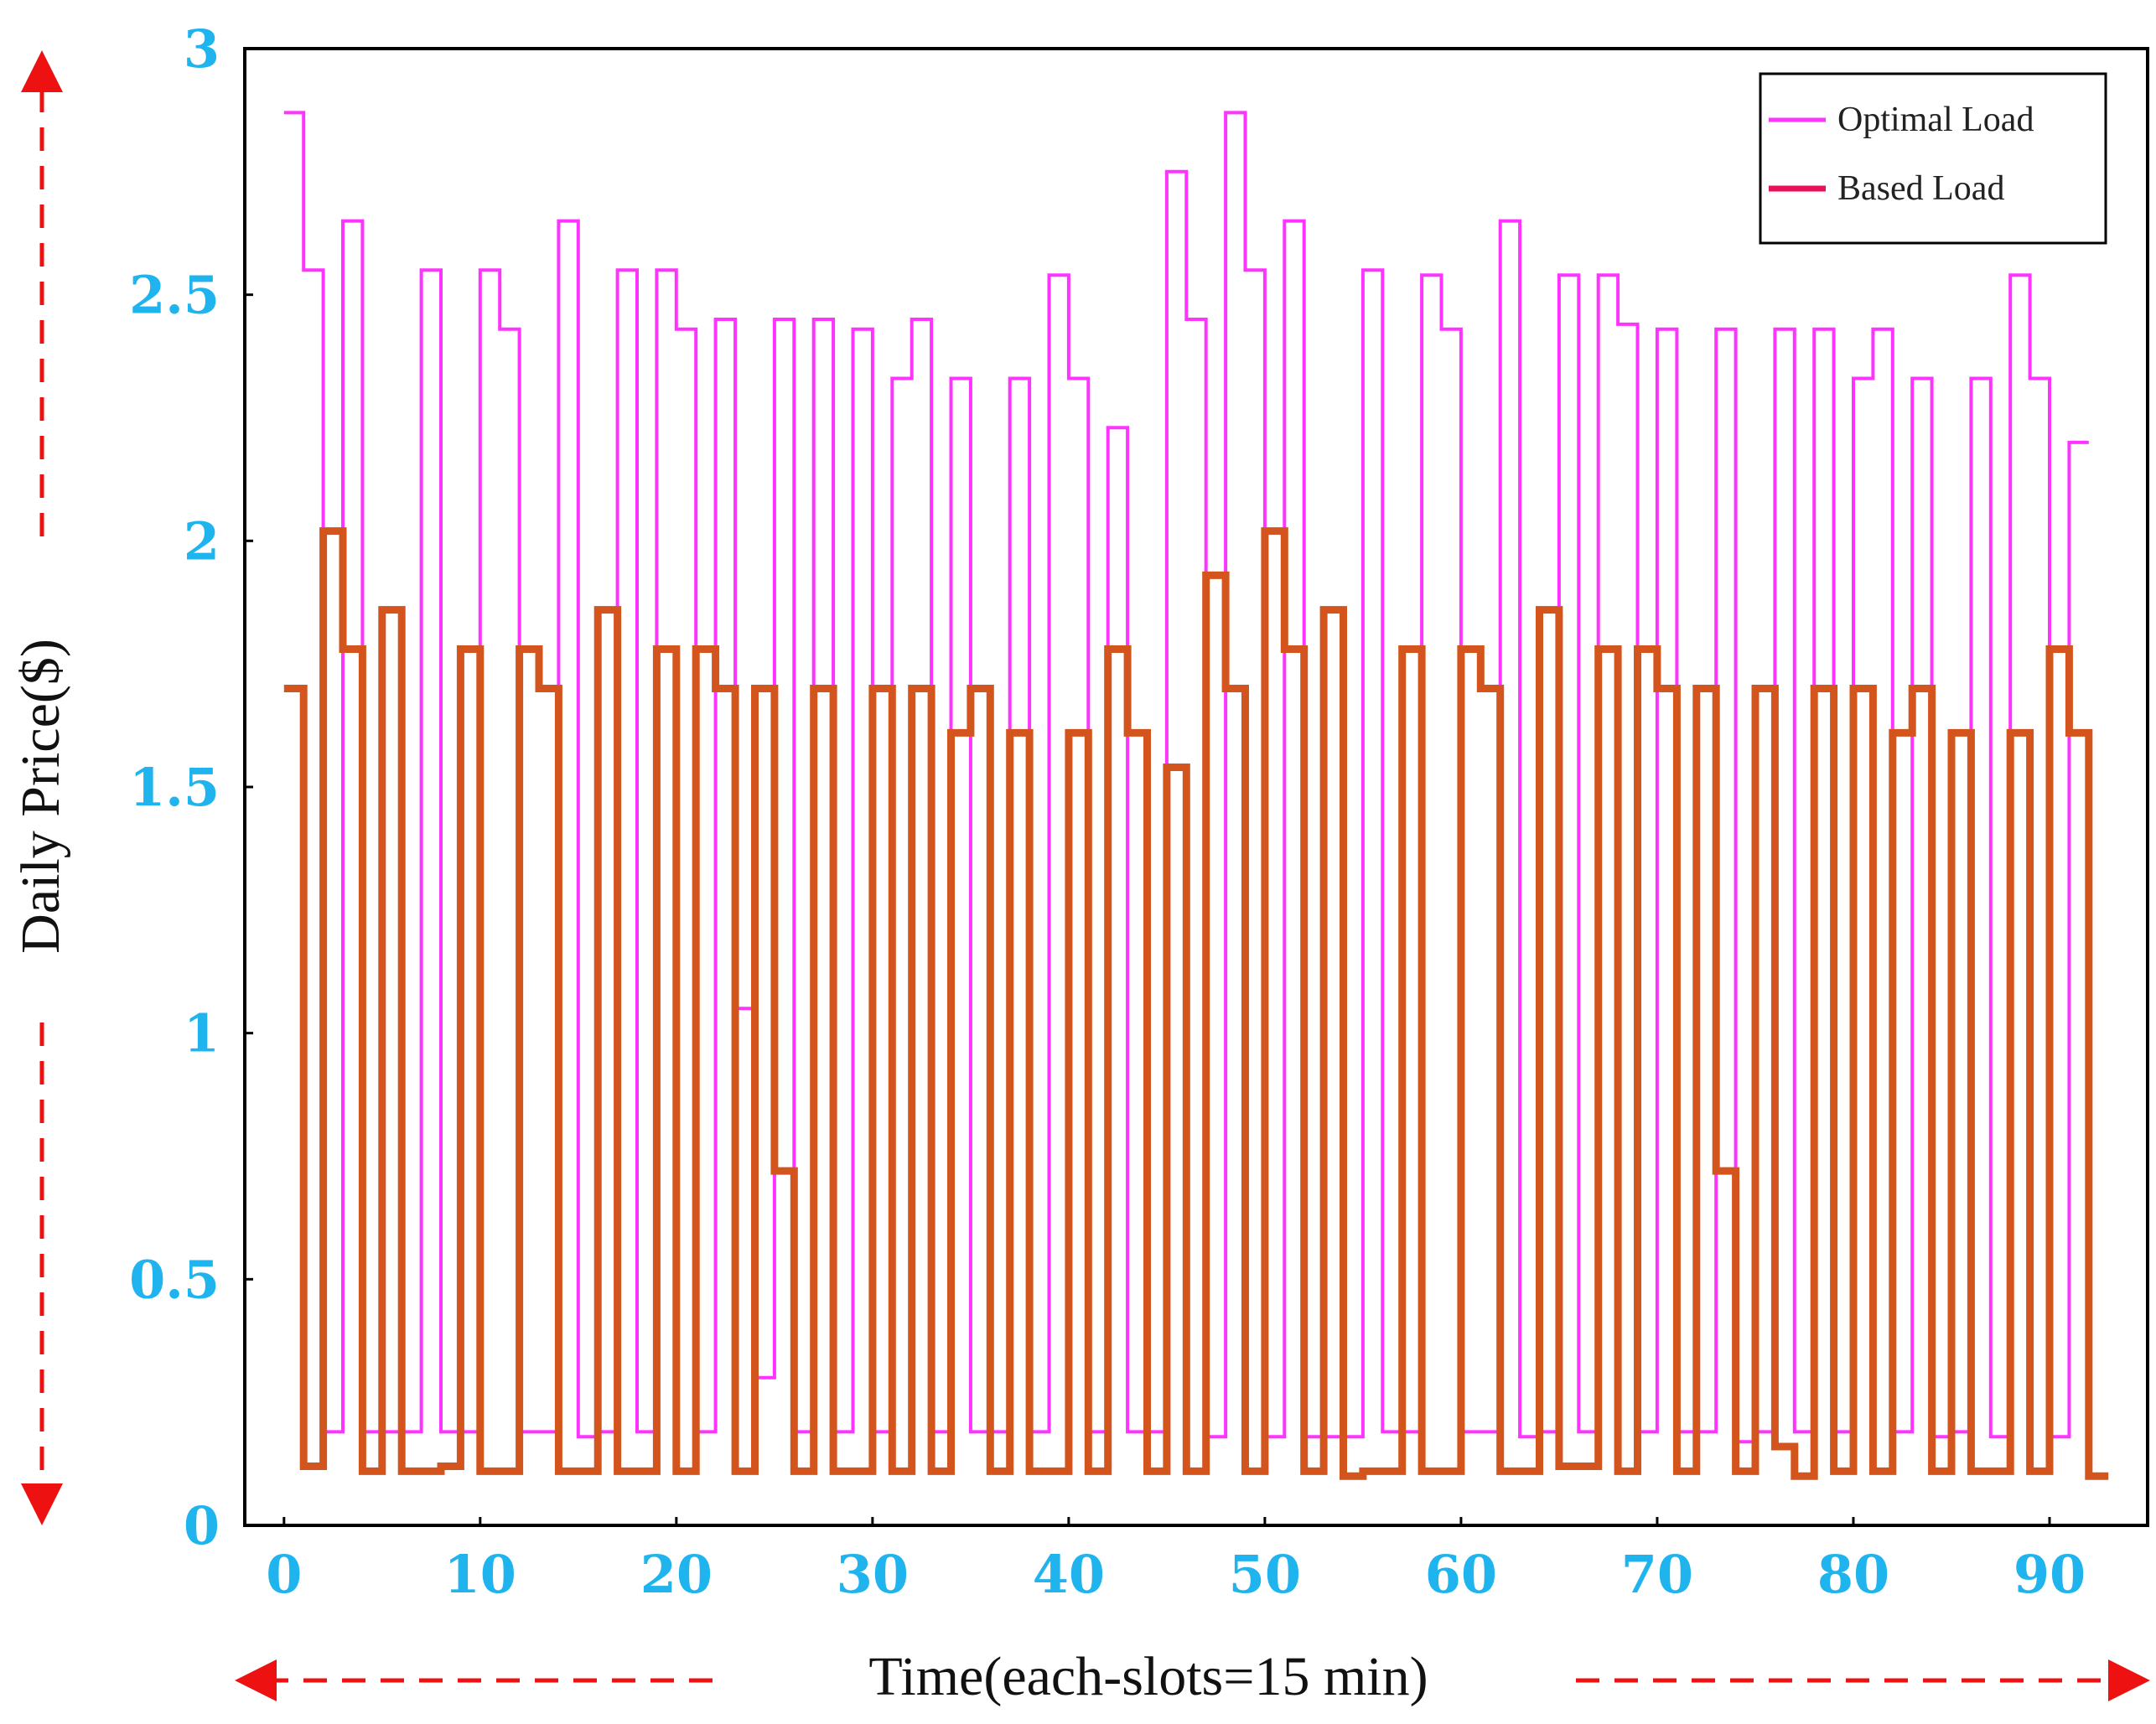 The height and width of the screenshot is (1724, 2156). I want to click on y-tick-label: 3, so click(202, 49).